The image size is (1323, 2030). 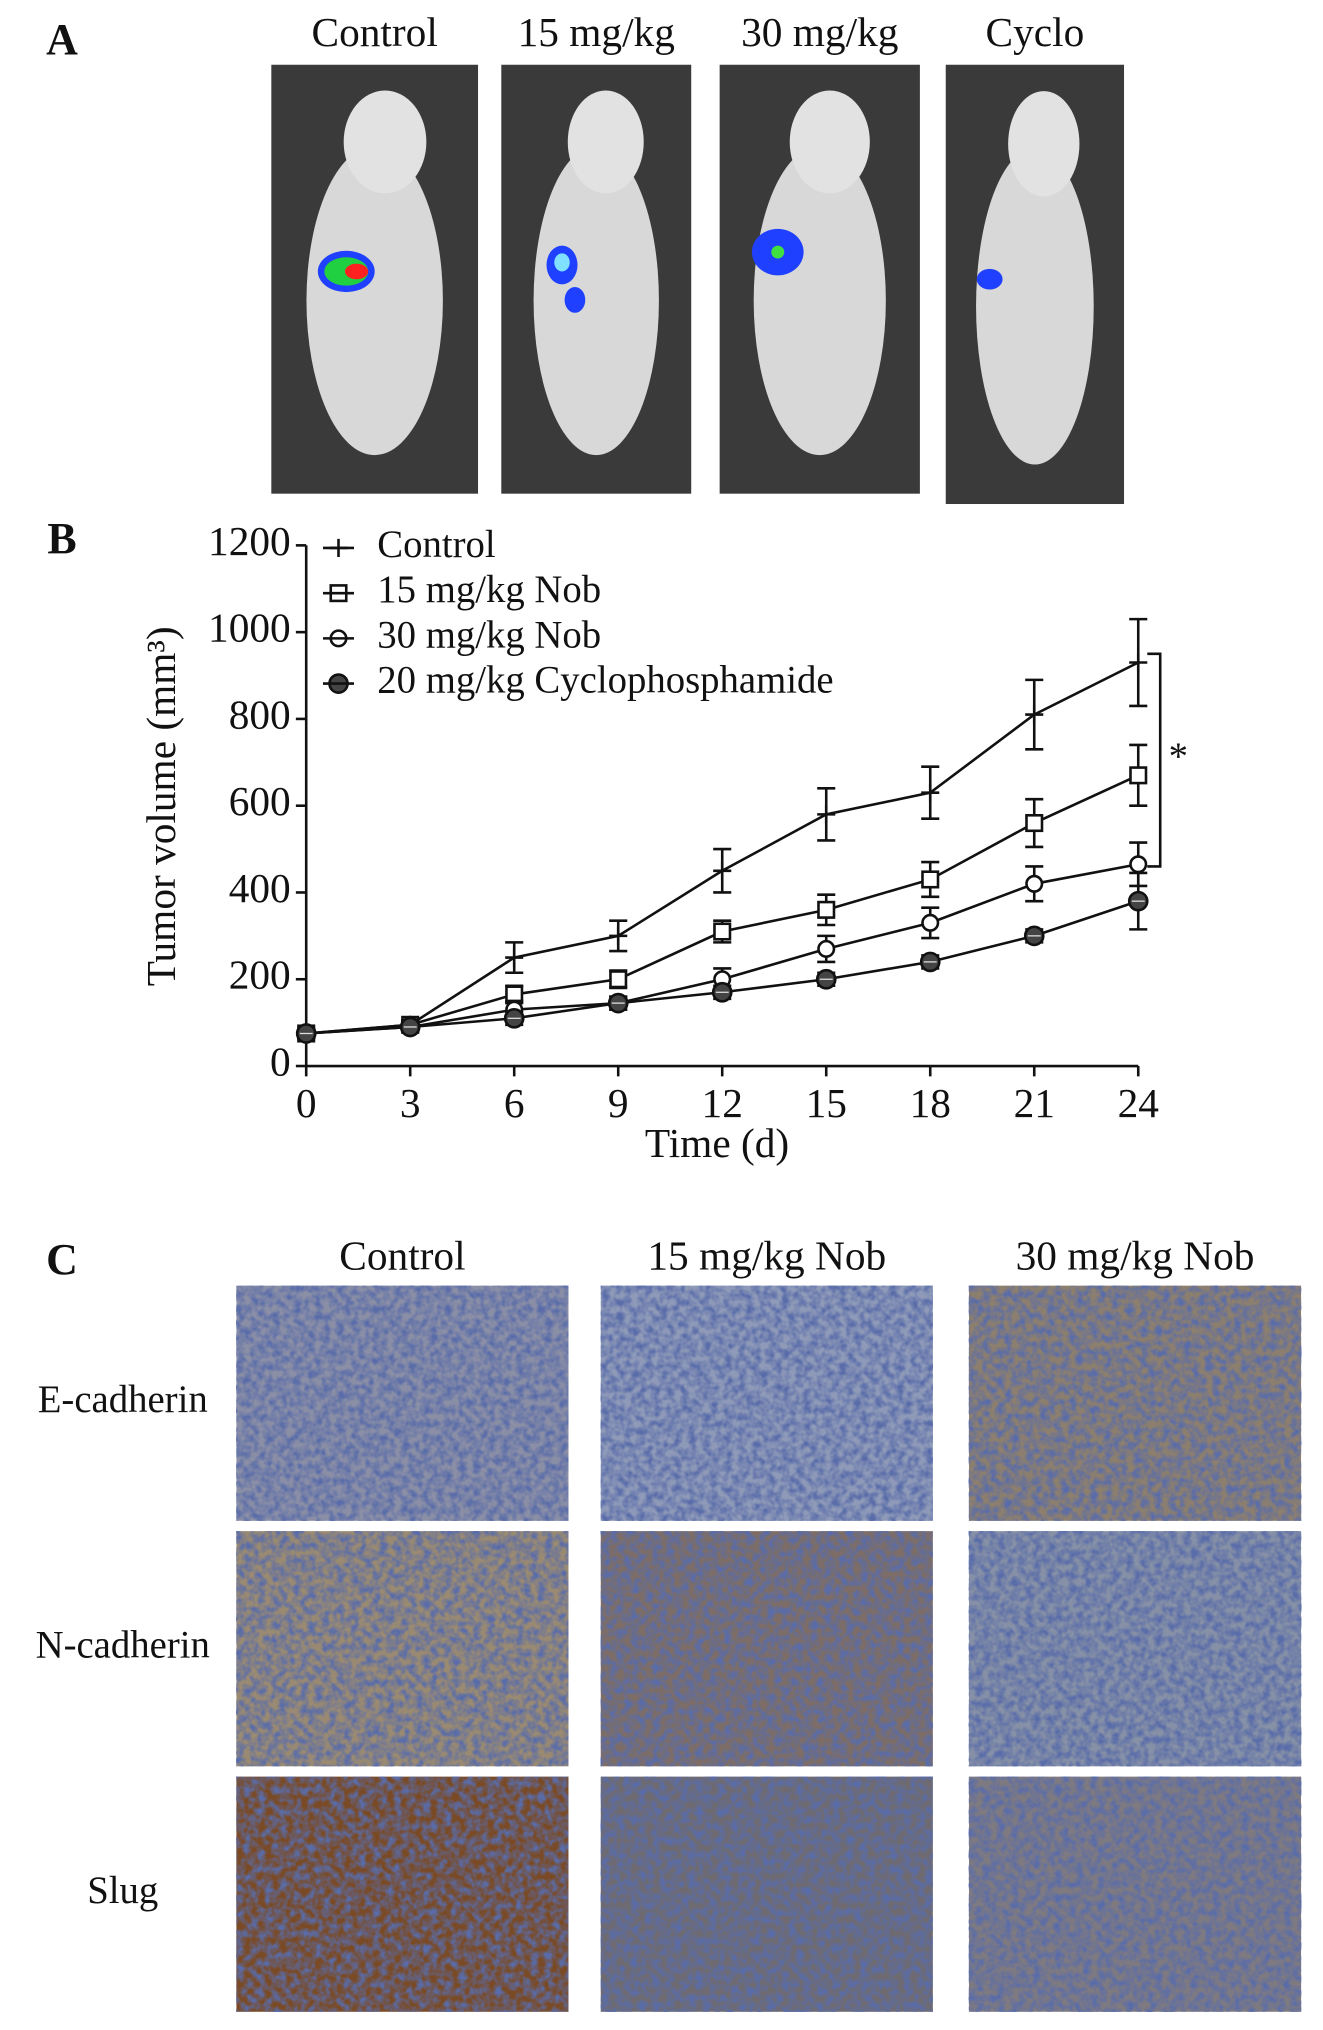 I want to click on x-tick-label: 12, so click(x=722, y=1103).